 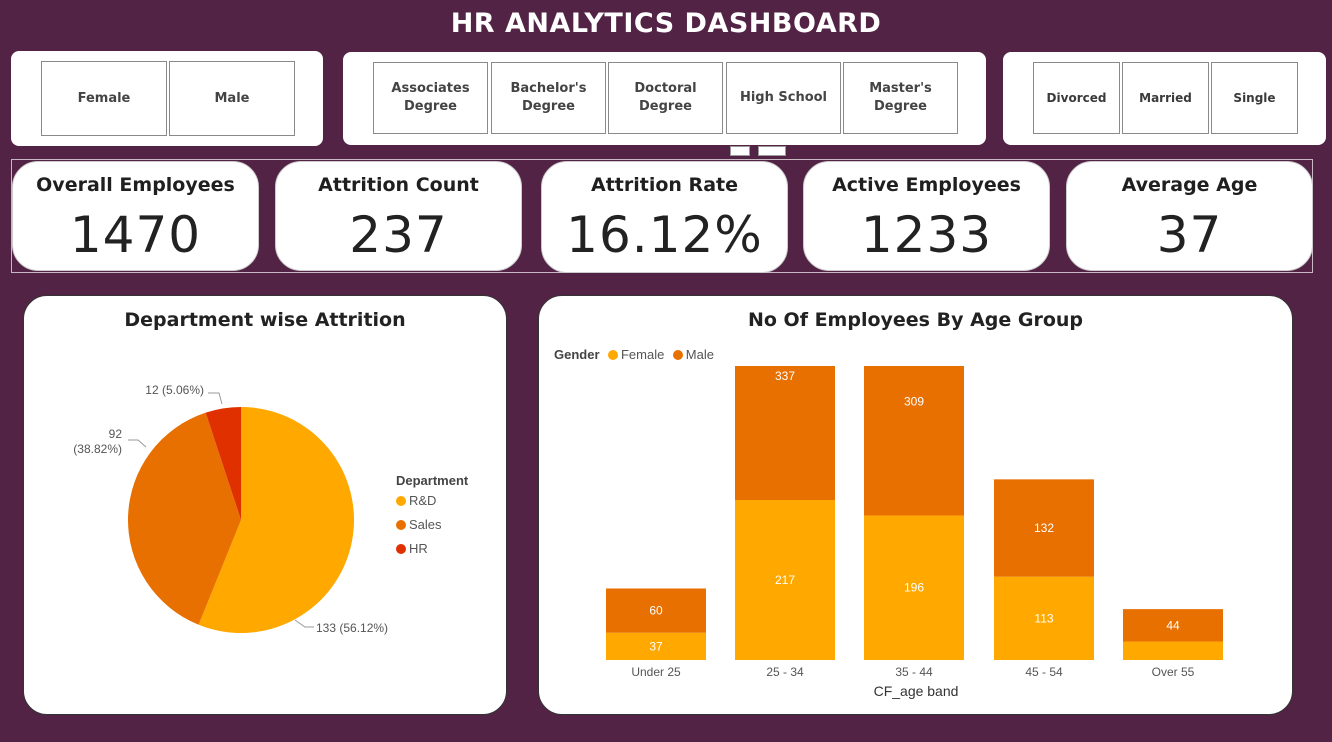 I want to click on legend-dot-male, so click(x=677, y=355).